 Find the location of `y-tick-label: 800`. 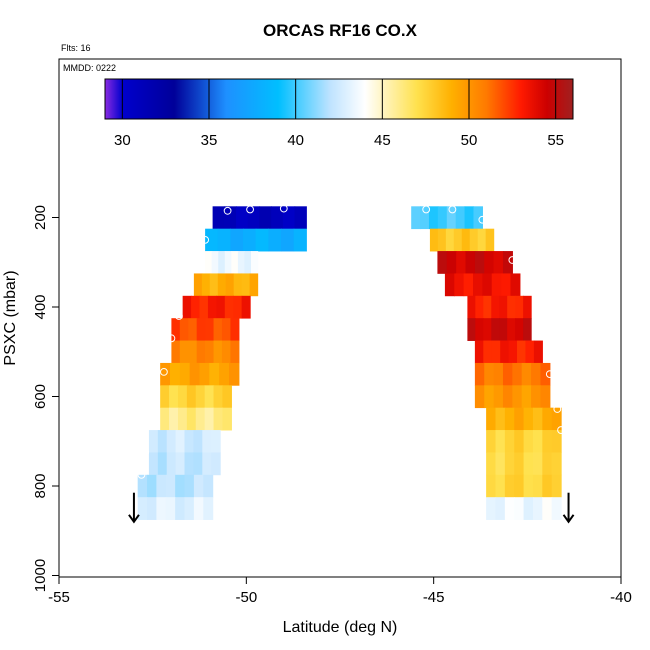

y-tick-label: 800 is located at coordinates (40, 485).